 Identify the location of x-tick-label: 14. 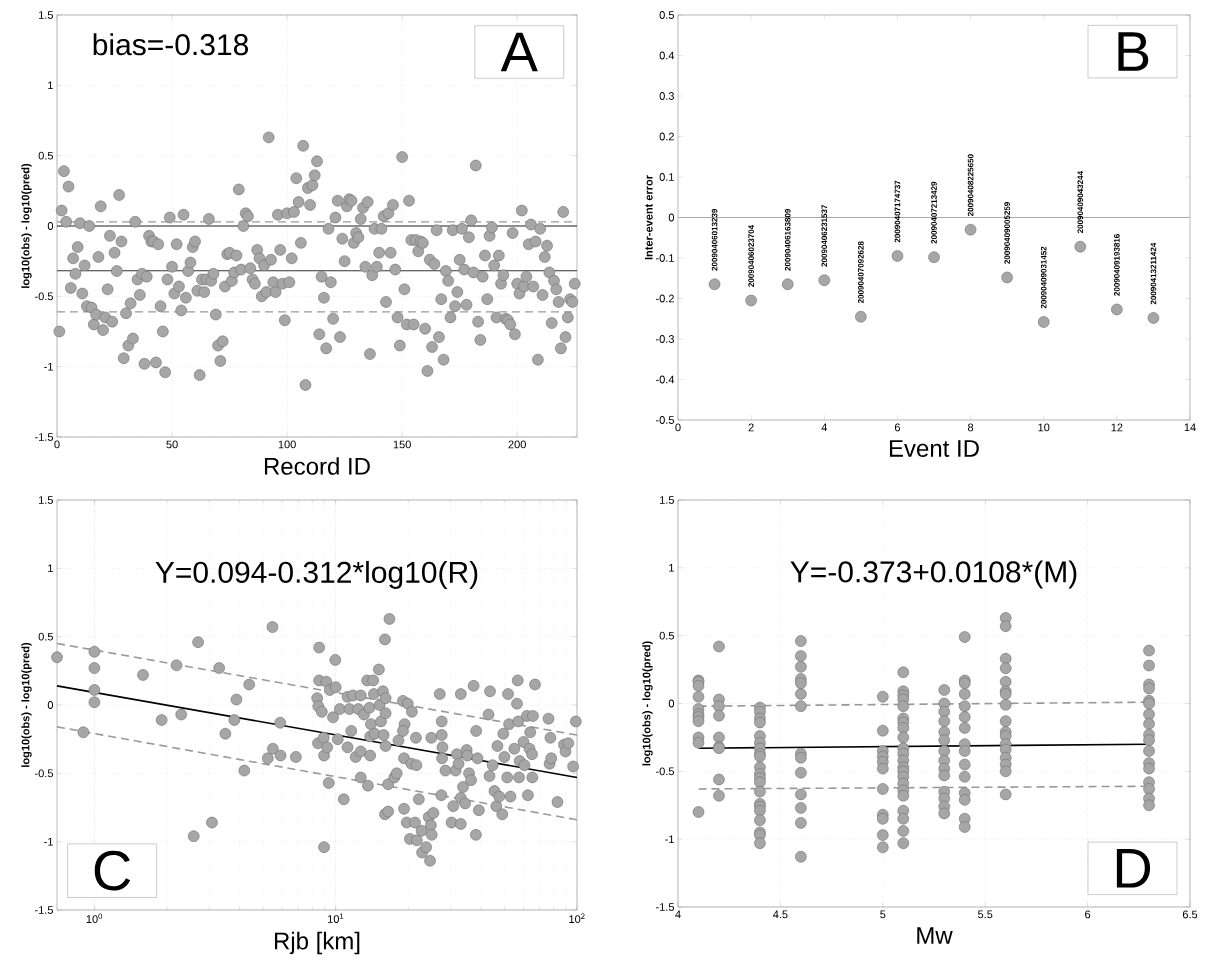
(1190, 427).